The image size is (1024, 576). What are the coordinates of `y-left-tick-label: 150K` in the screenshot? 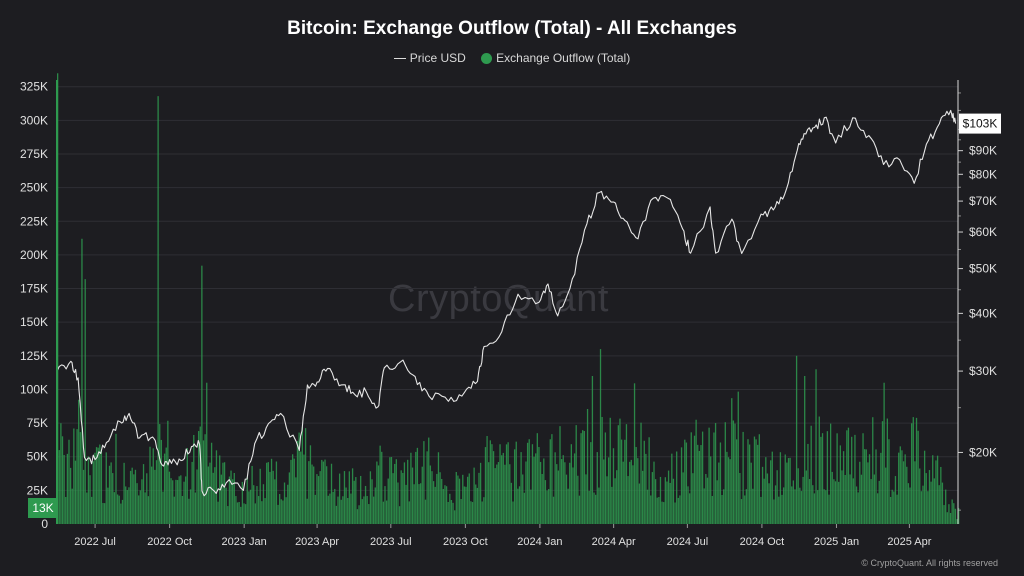 It's located at (34, 322).